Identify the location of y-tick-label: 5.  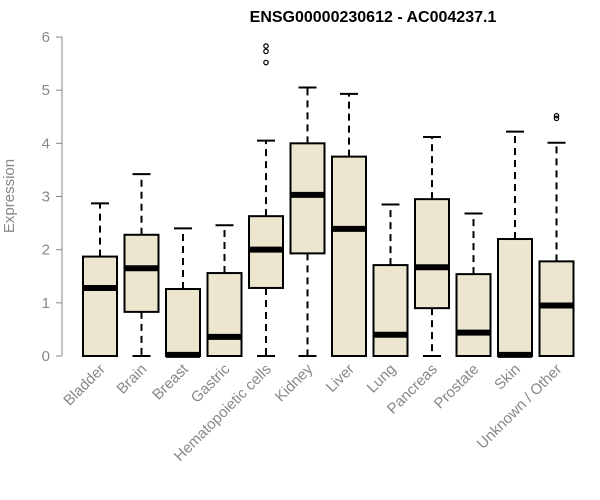
(46, 90).